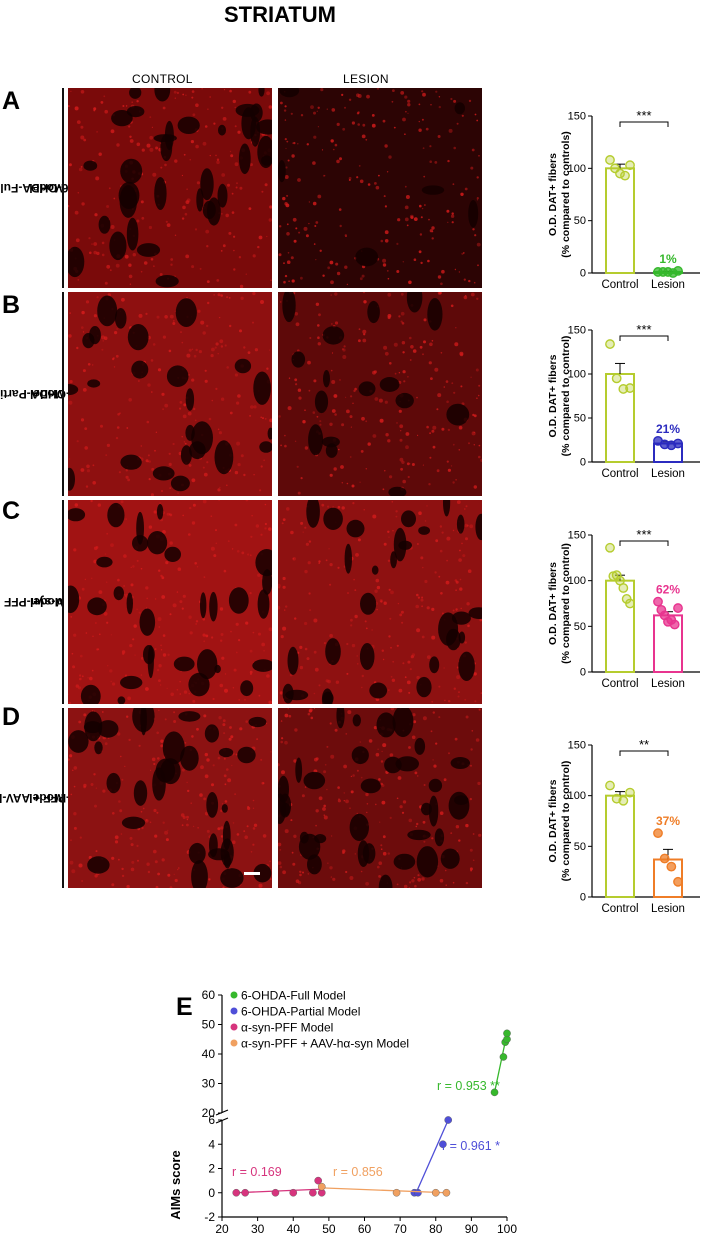  Describe the element at coordinates (583, 463) in the screenshot. I see `y-tick-label: 0` at that location.